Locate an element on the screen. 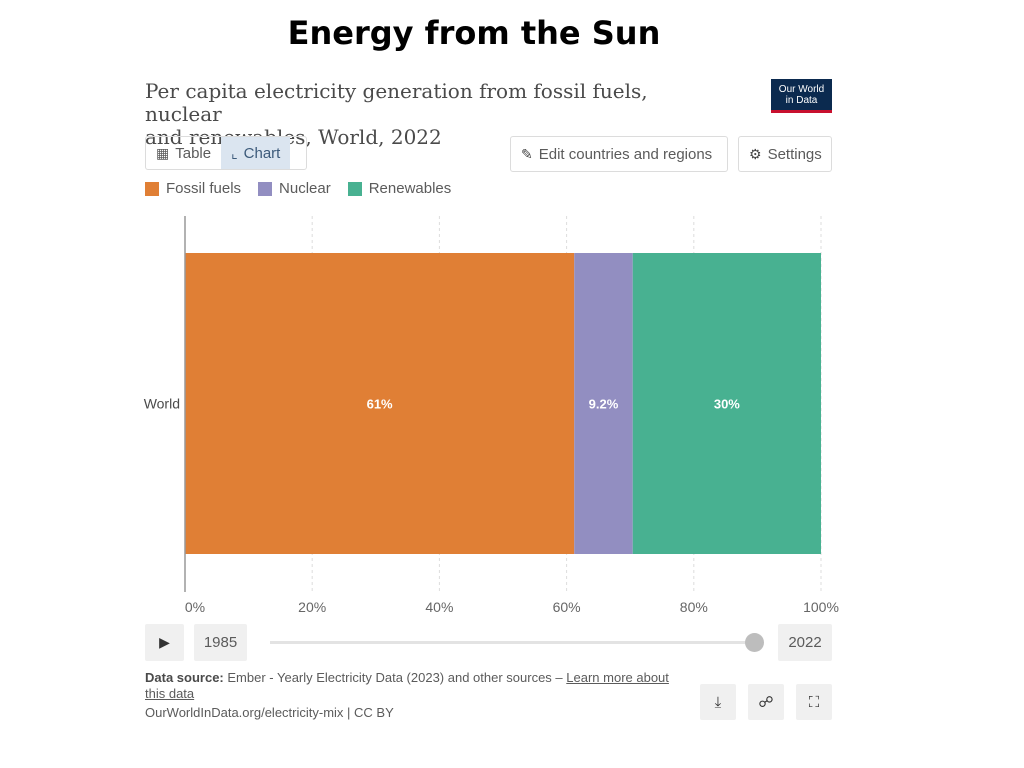  data-label: 61% is located at coordinates (380, 404).